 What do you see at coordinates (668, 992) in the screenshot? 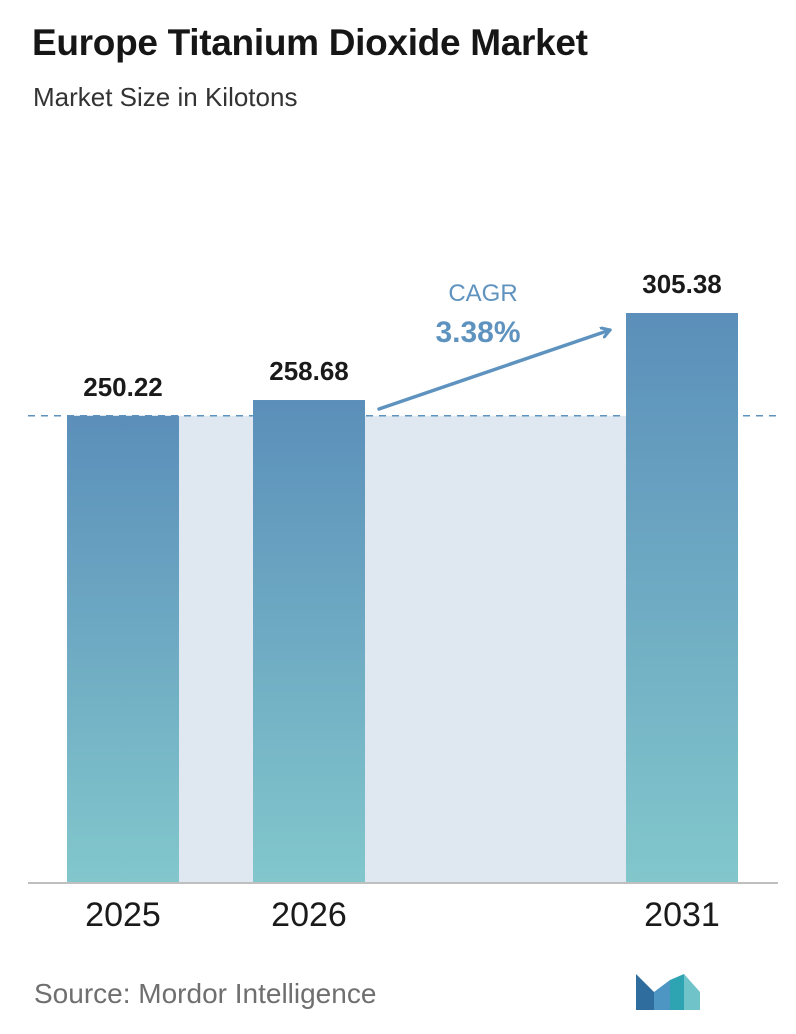
I see `mordor-intelligence-logo-icon` at bounding box center [668, 992].